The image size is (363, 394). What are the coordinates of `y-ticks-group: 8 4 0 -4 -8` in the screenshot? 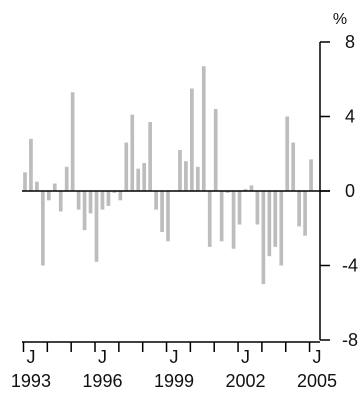 It's located at (339, 191).